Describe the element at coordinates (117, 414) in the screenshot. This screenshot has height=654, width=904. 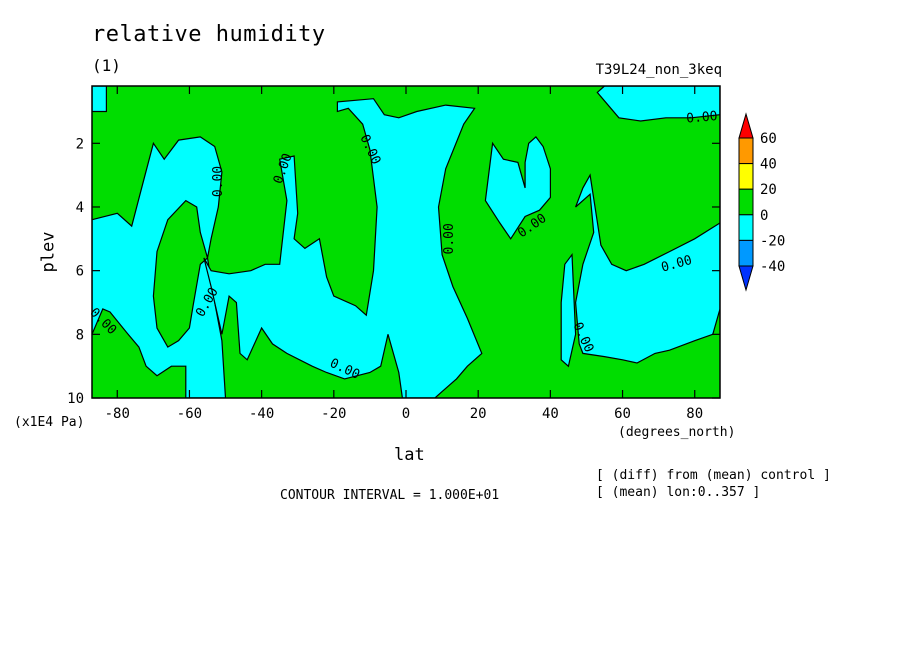
I see `x-tick-label-0: -80` at that location.